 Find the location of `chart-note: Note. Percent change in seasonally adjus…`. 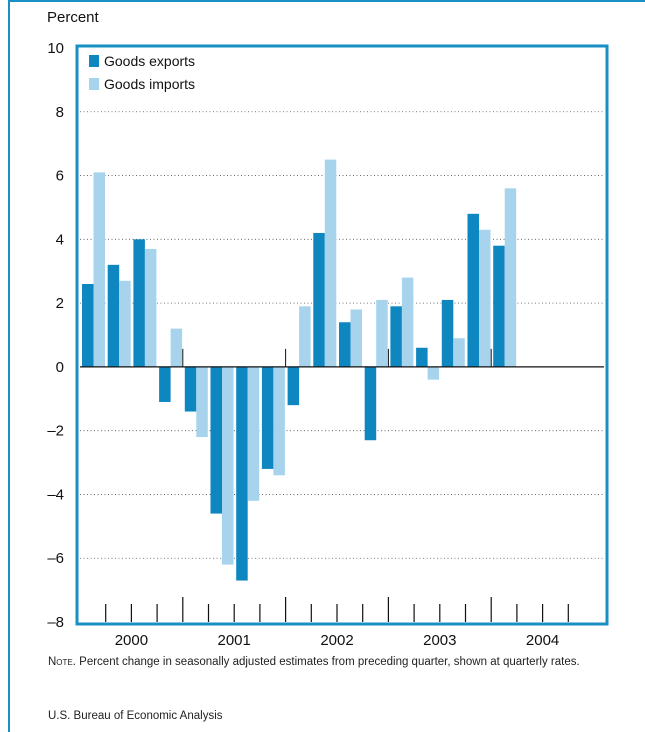

chart-note: Note. Percent change in seasonally adjus… is located at coordinates (328, 662).